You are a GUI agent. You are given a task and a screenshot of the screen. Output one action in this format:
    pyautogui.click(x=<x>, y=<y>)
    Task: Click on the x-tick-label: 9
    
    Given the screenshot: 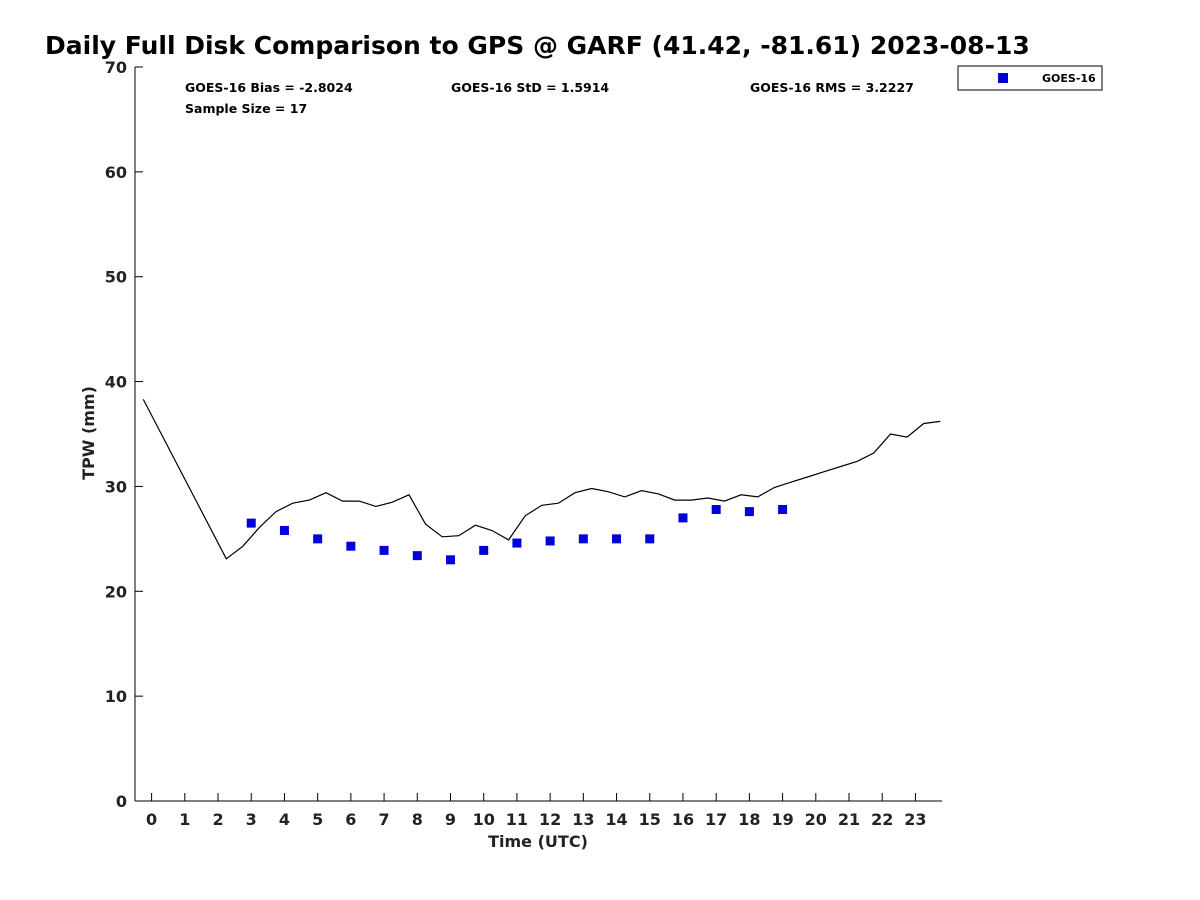 What is the action you would take?
    pyautogui.click(x=450, y=819)
    